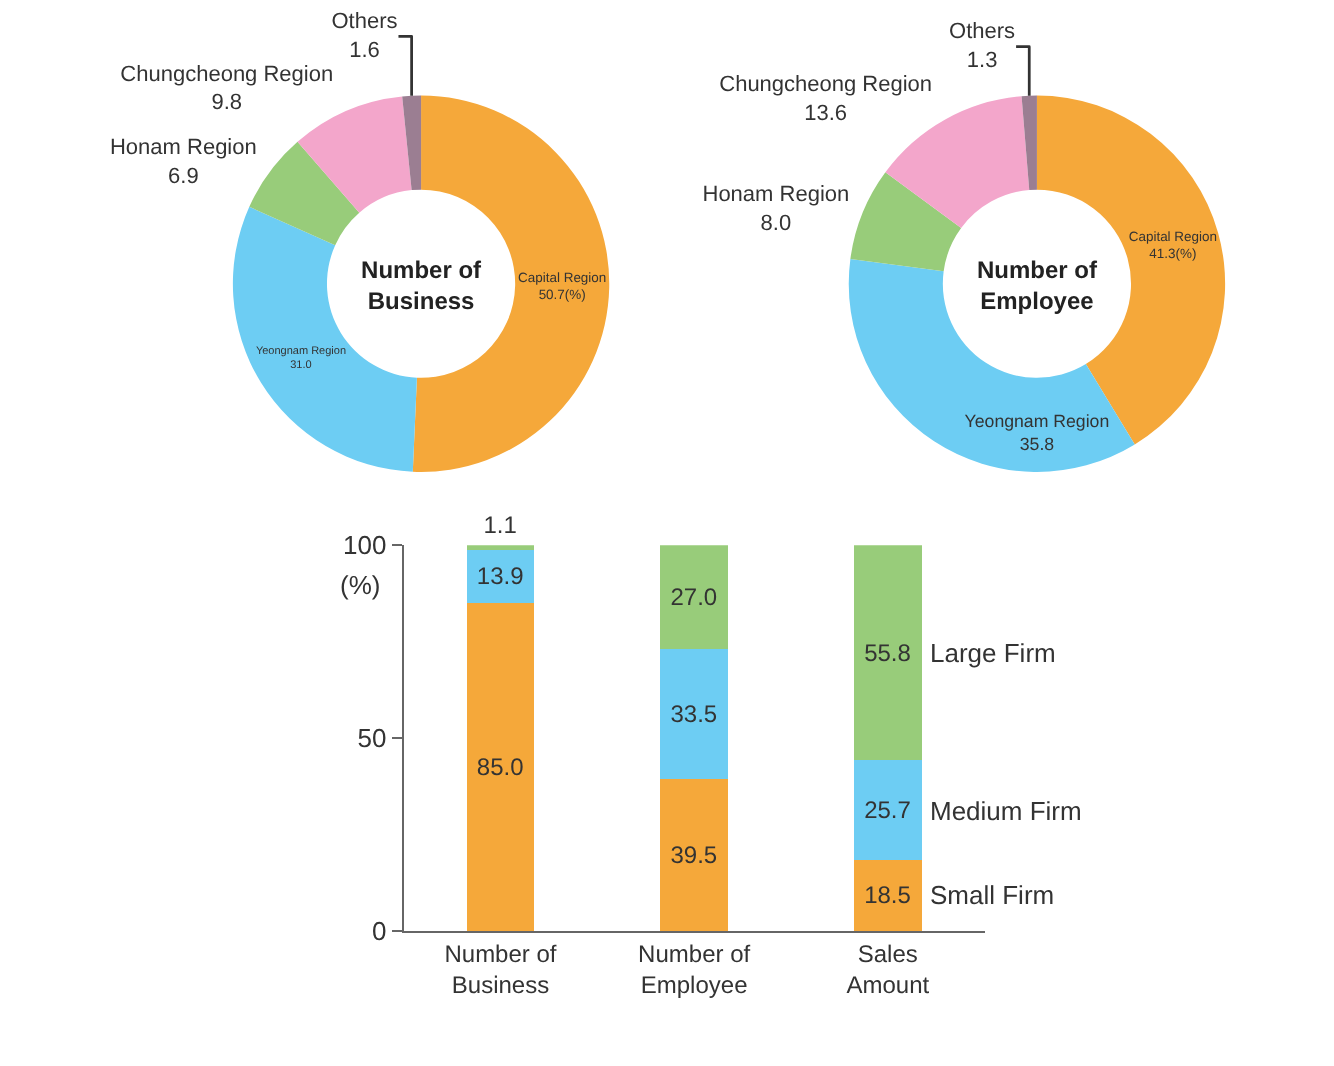  I want to click on data-label: 9.8, so click(227, 103).